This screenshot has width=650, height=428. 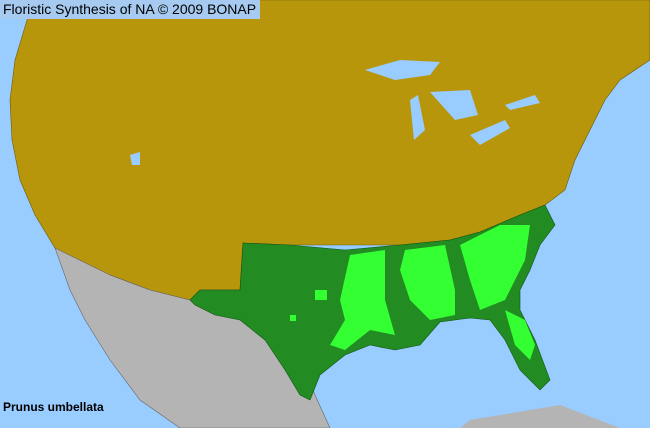 I want to click on range-counties-present, so click(x=412, y=292).